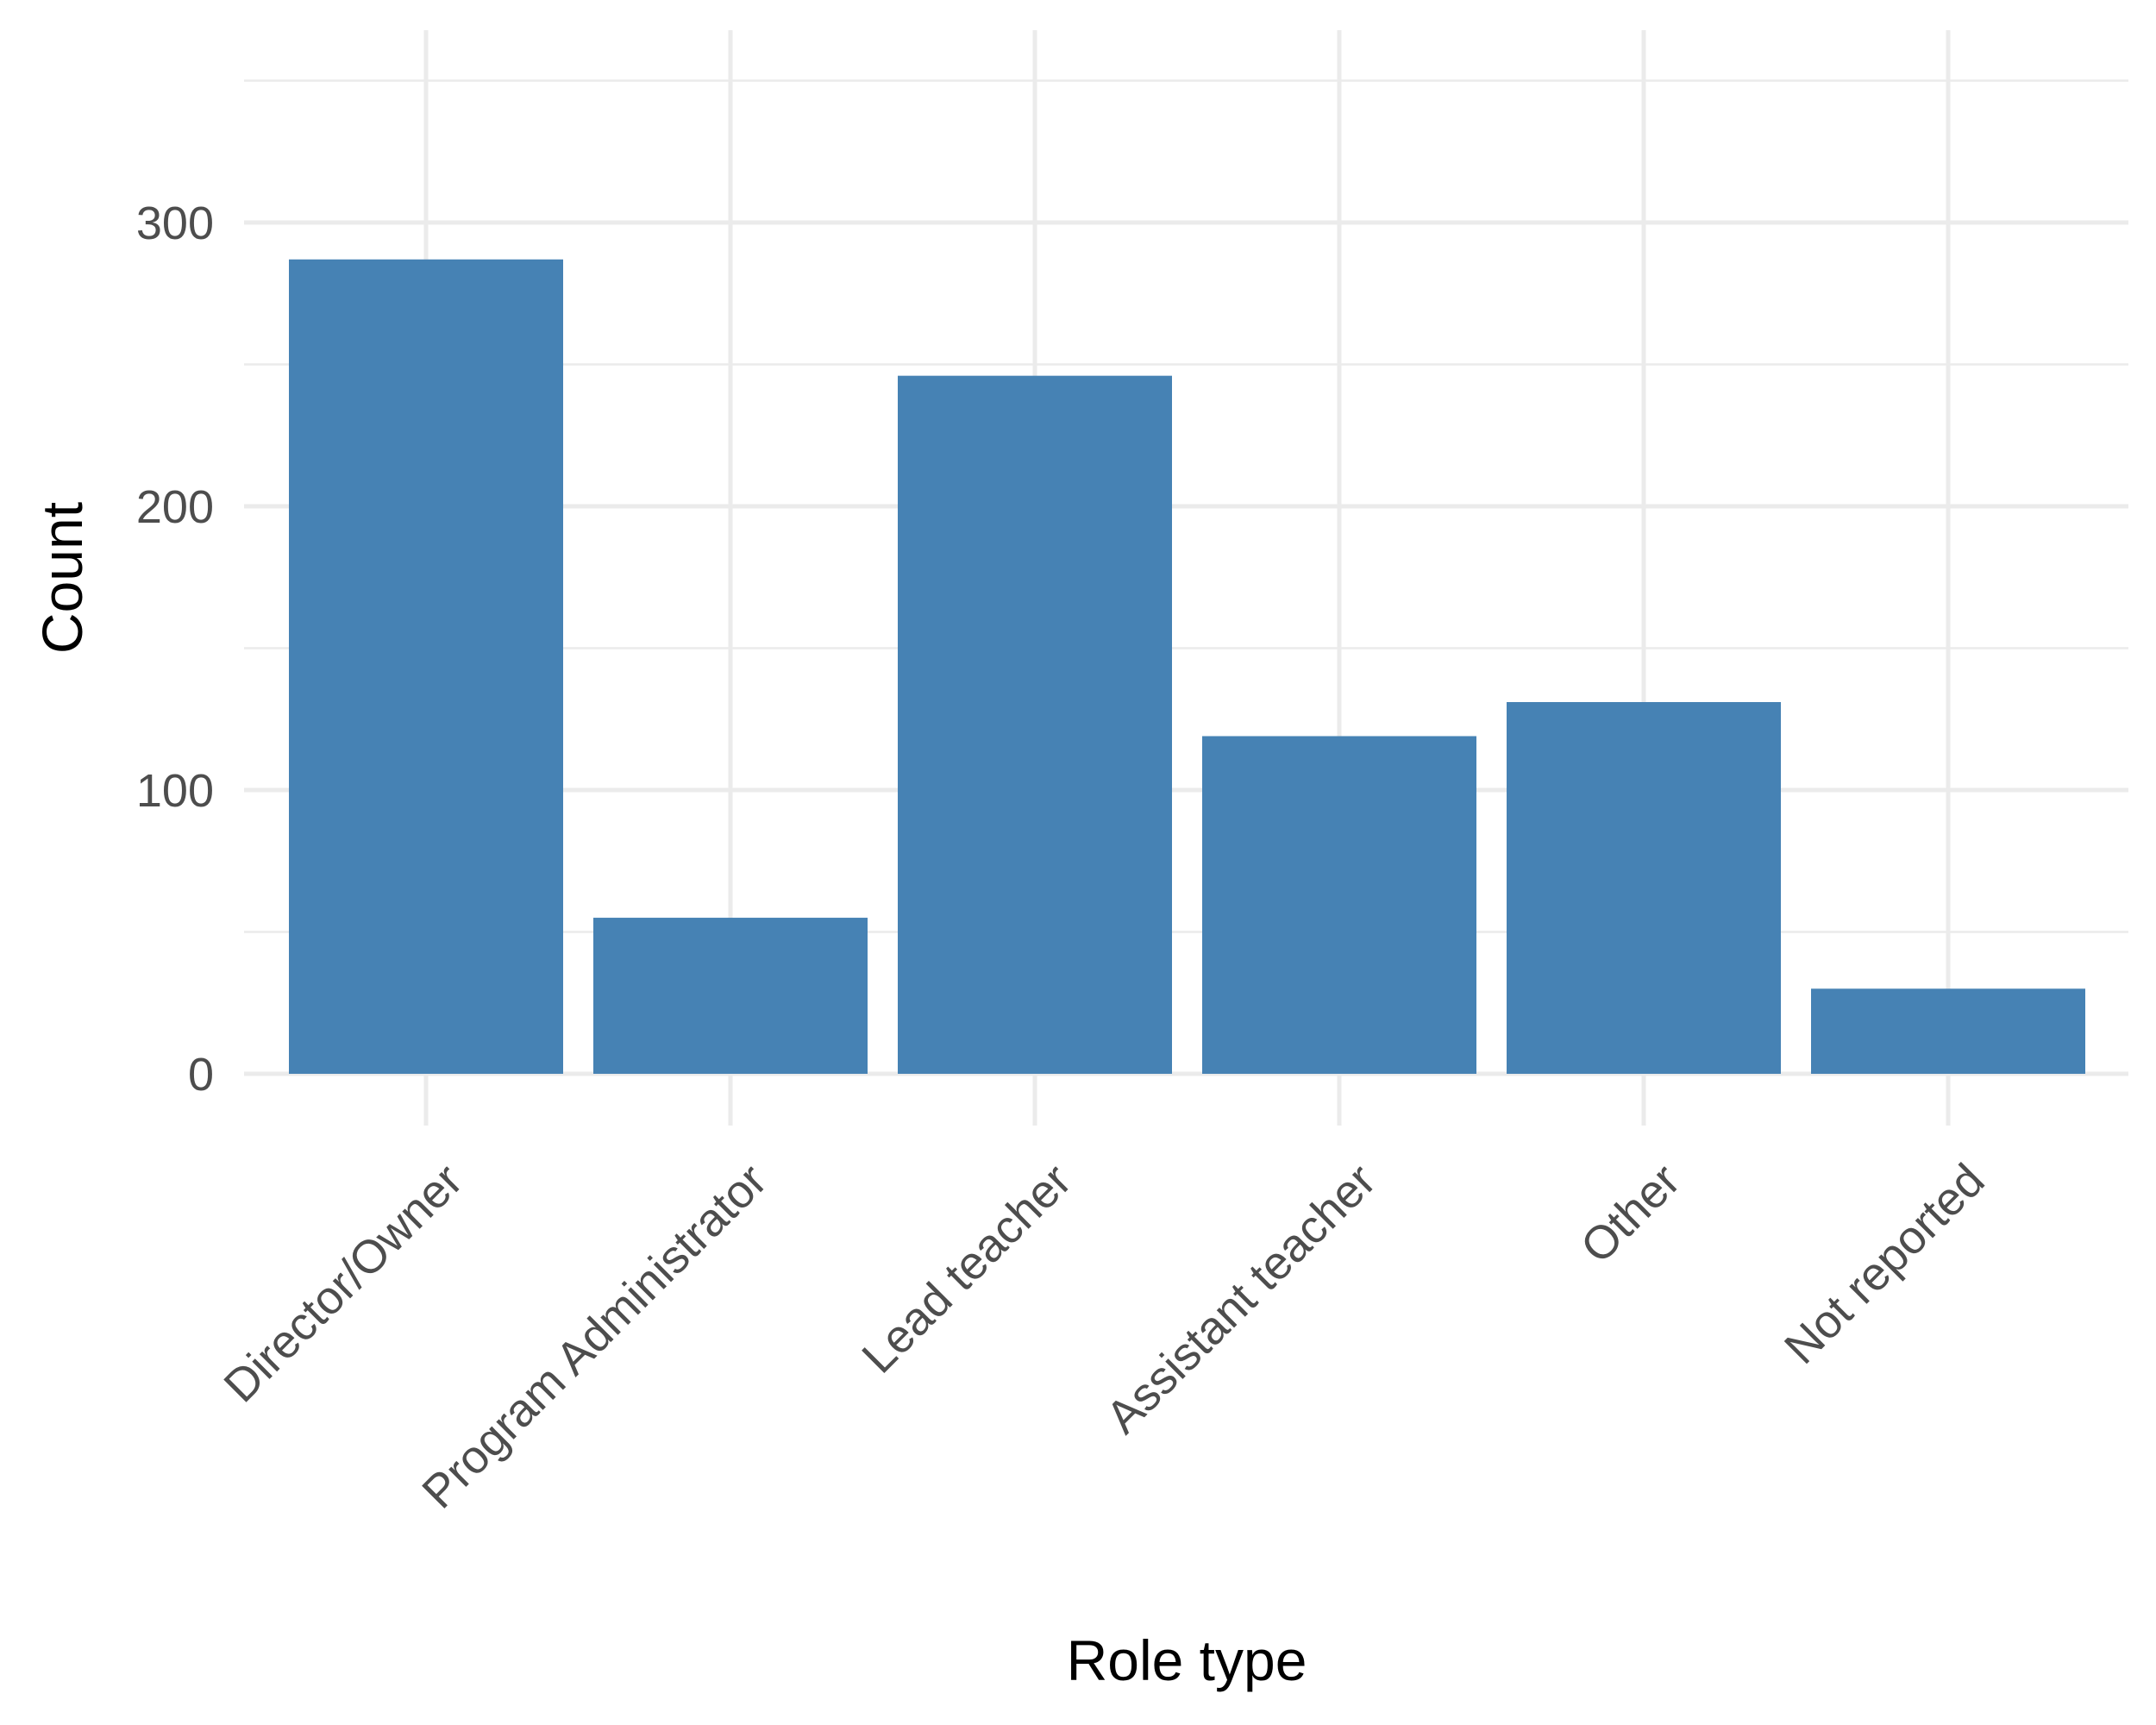  I want to click on x-axis-title: Role type, so click(1187, 1660).